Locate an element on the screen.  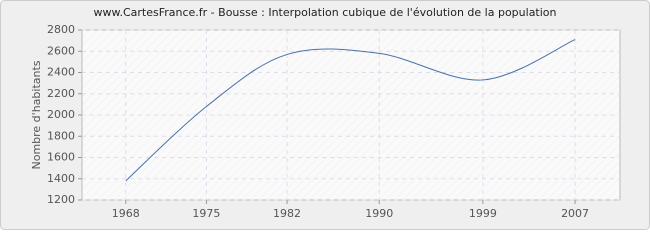
y-tick-label: 2400 is located at coordinates (61, 72).